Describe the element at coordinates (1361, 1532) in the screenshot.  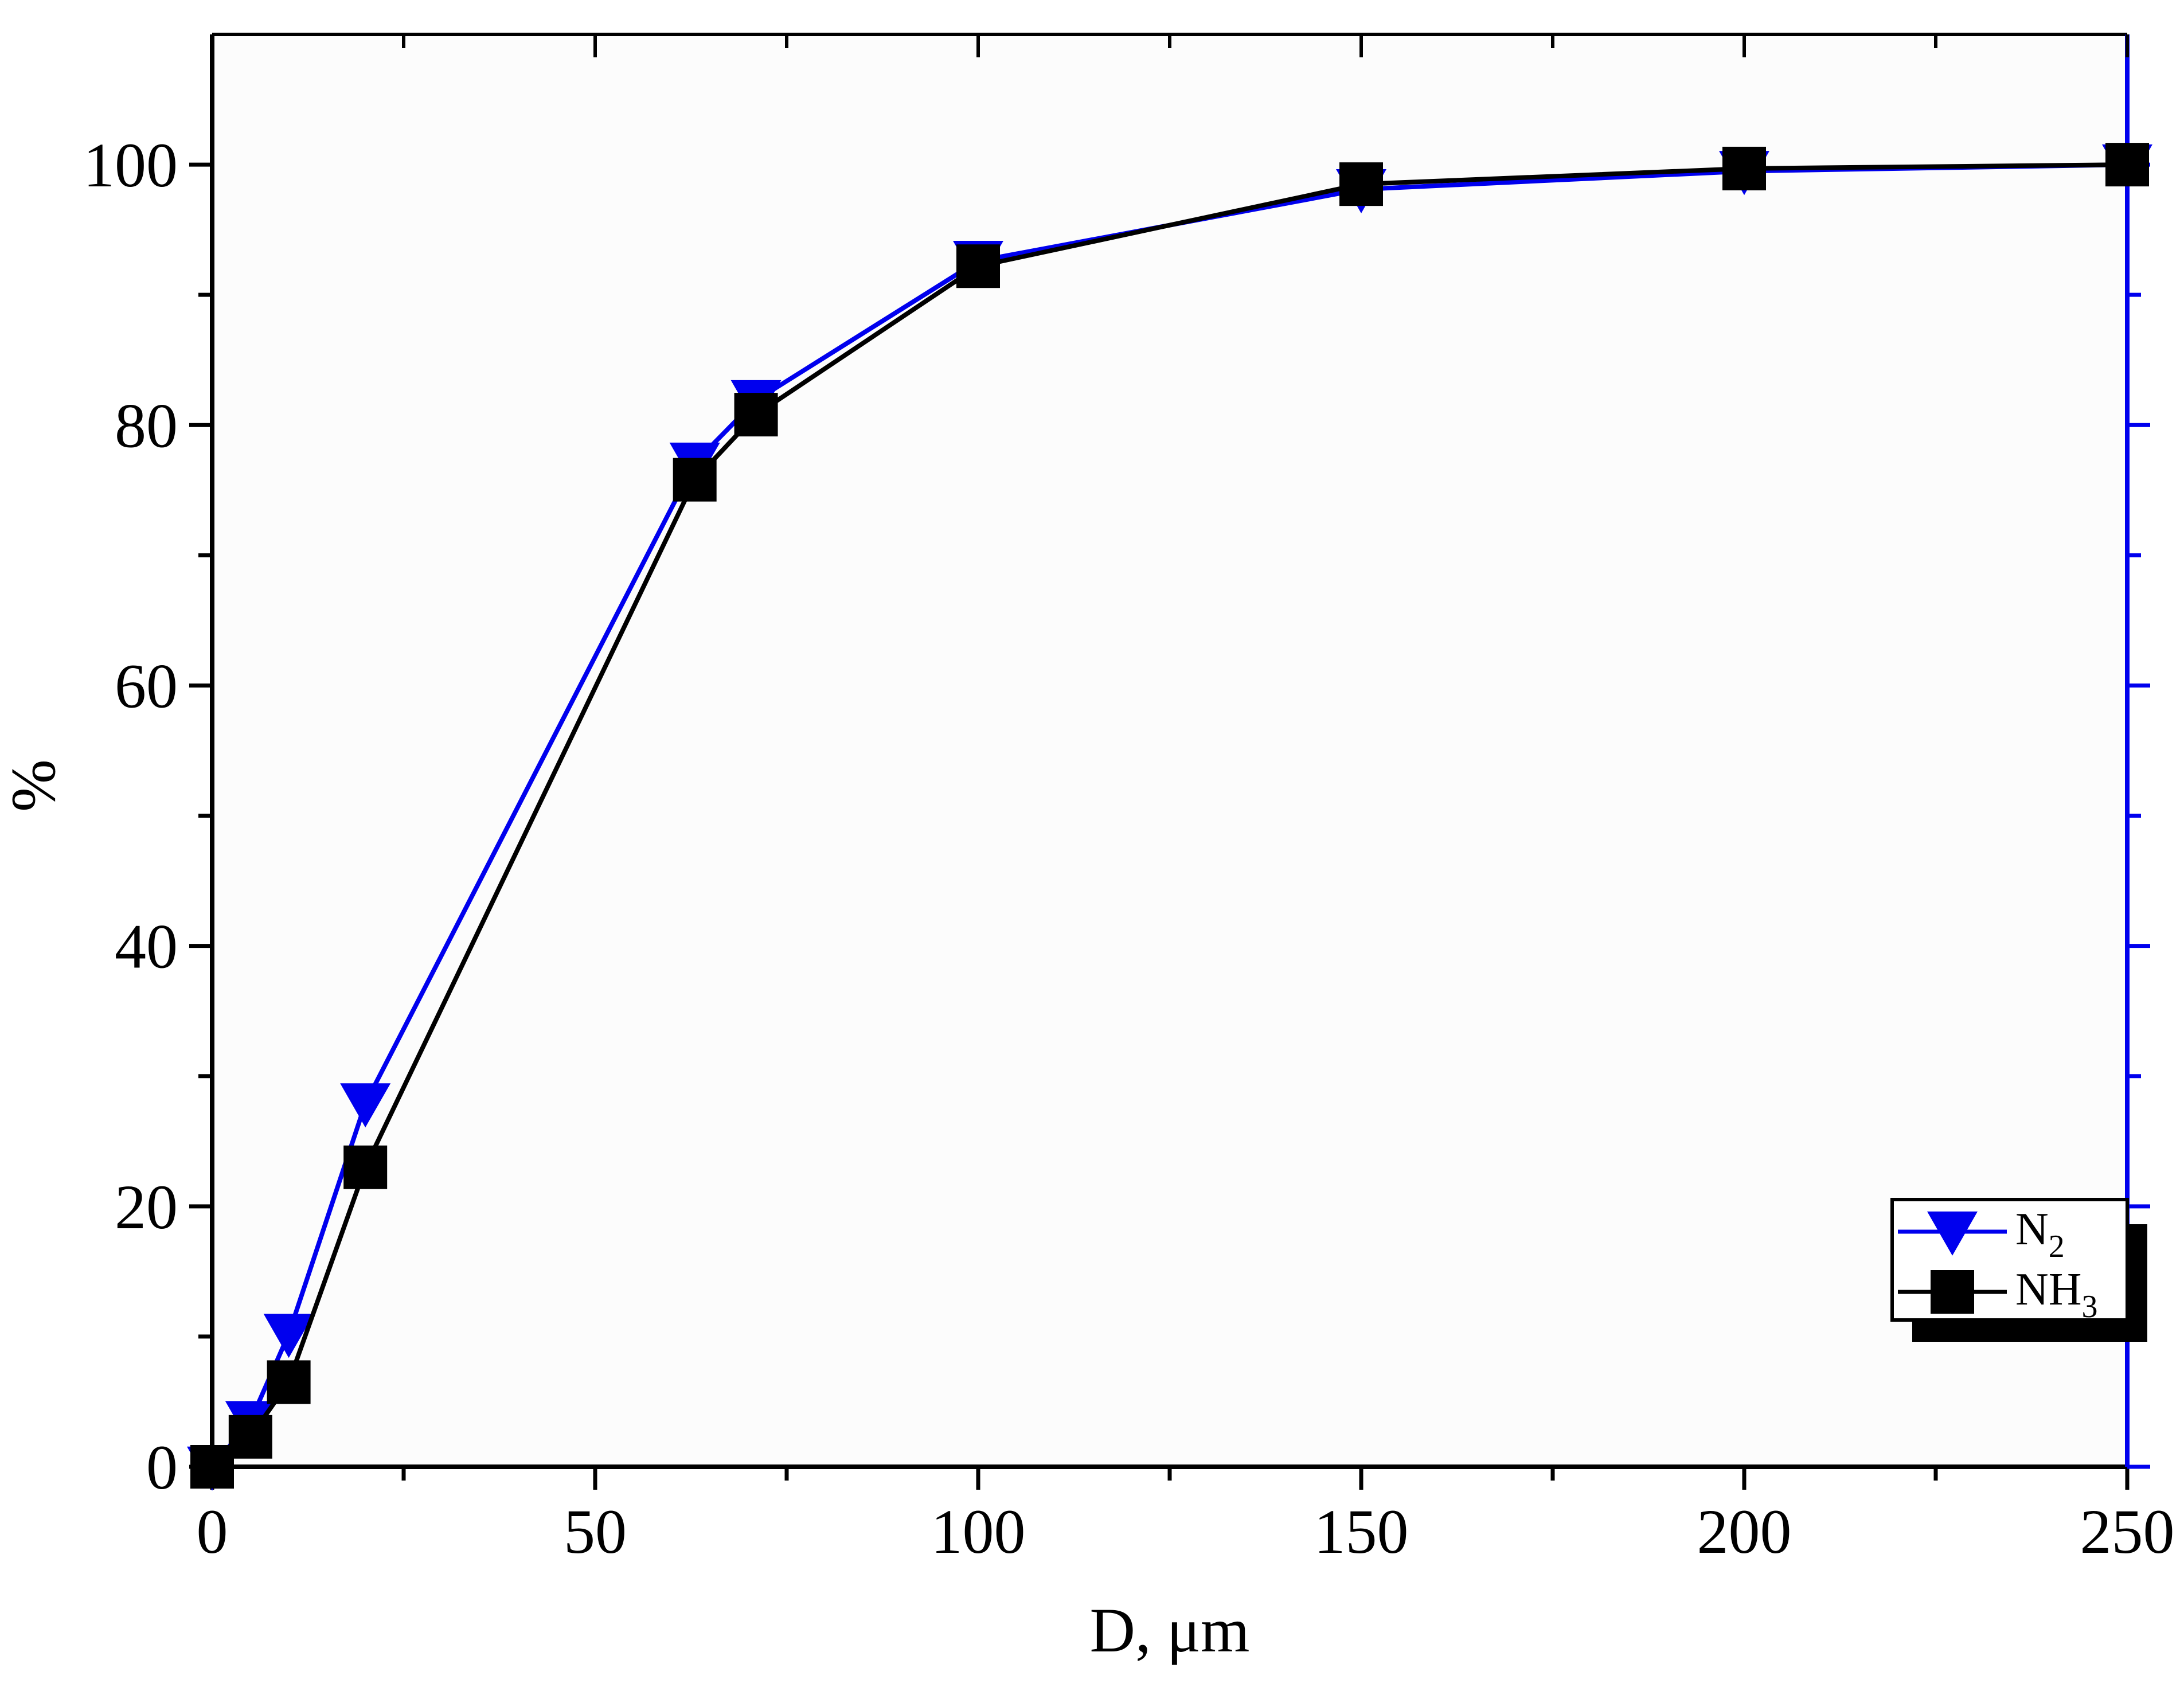
I see `x-tick-label: 150` at that location.